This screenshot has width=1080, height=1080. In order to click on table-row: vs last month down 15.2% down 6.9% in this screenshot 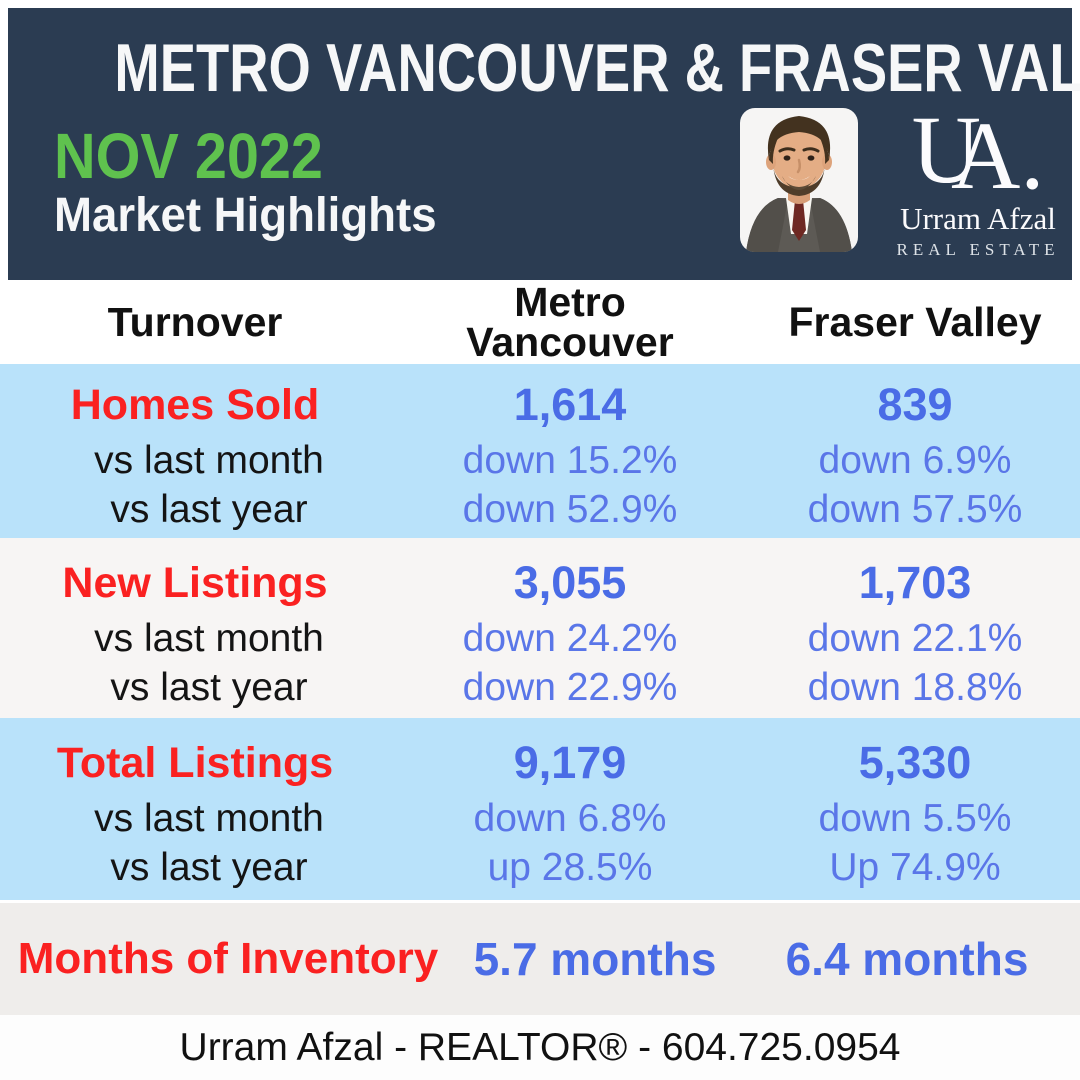, I will do `click(540, 460)`.